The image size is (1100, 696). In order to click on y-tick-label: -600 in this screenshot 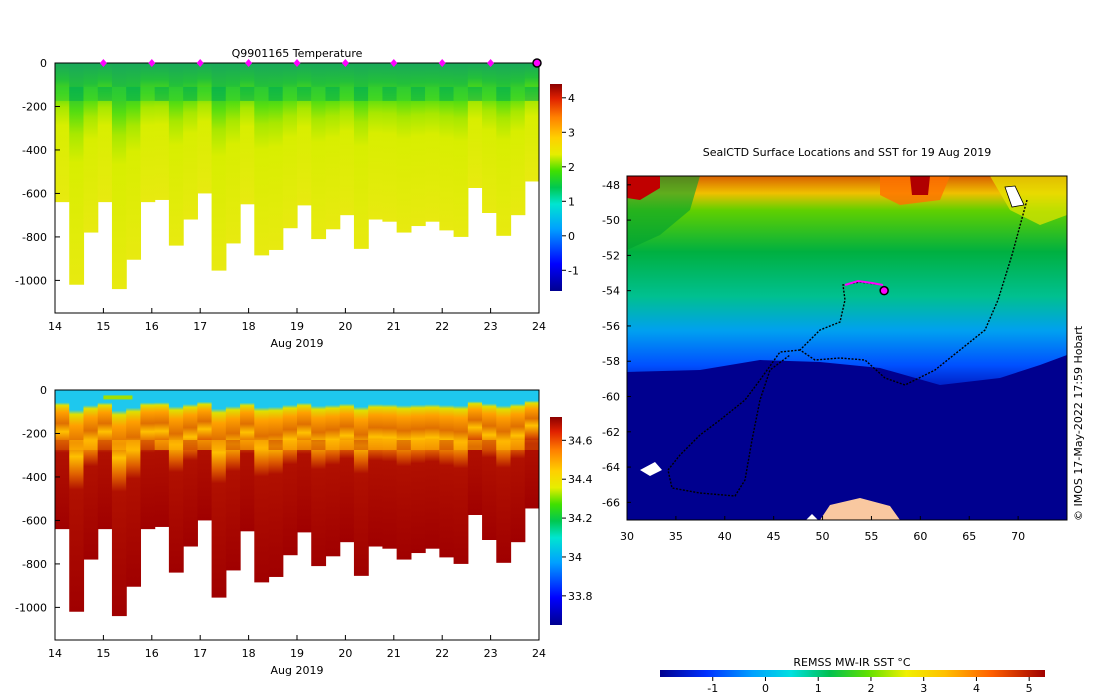, I will do `click(34, 193)`.